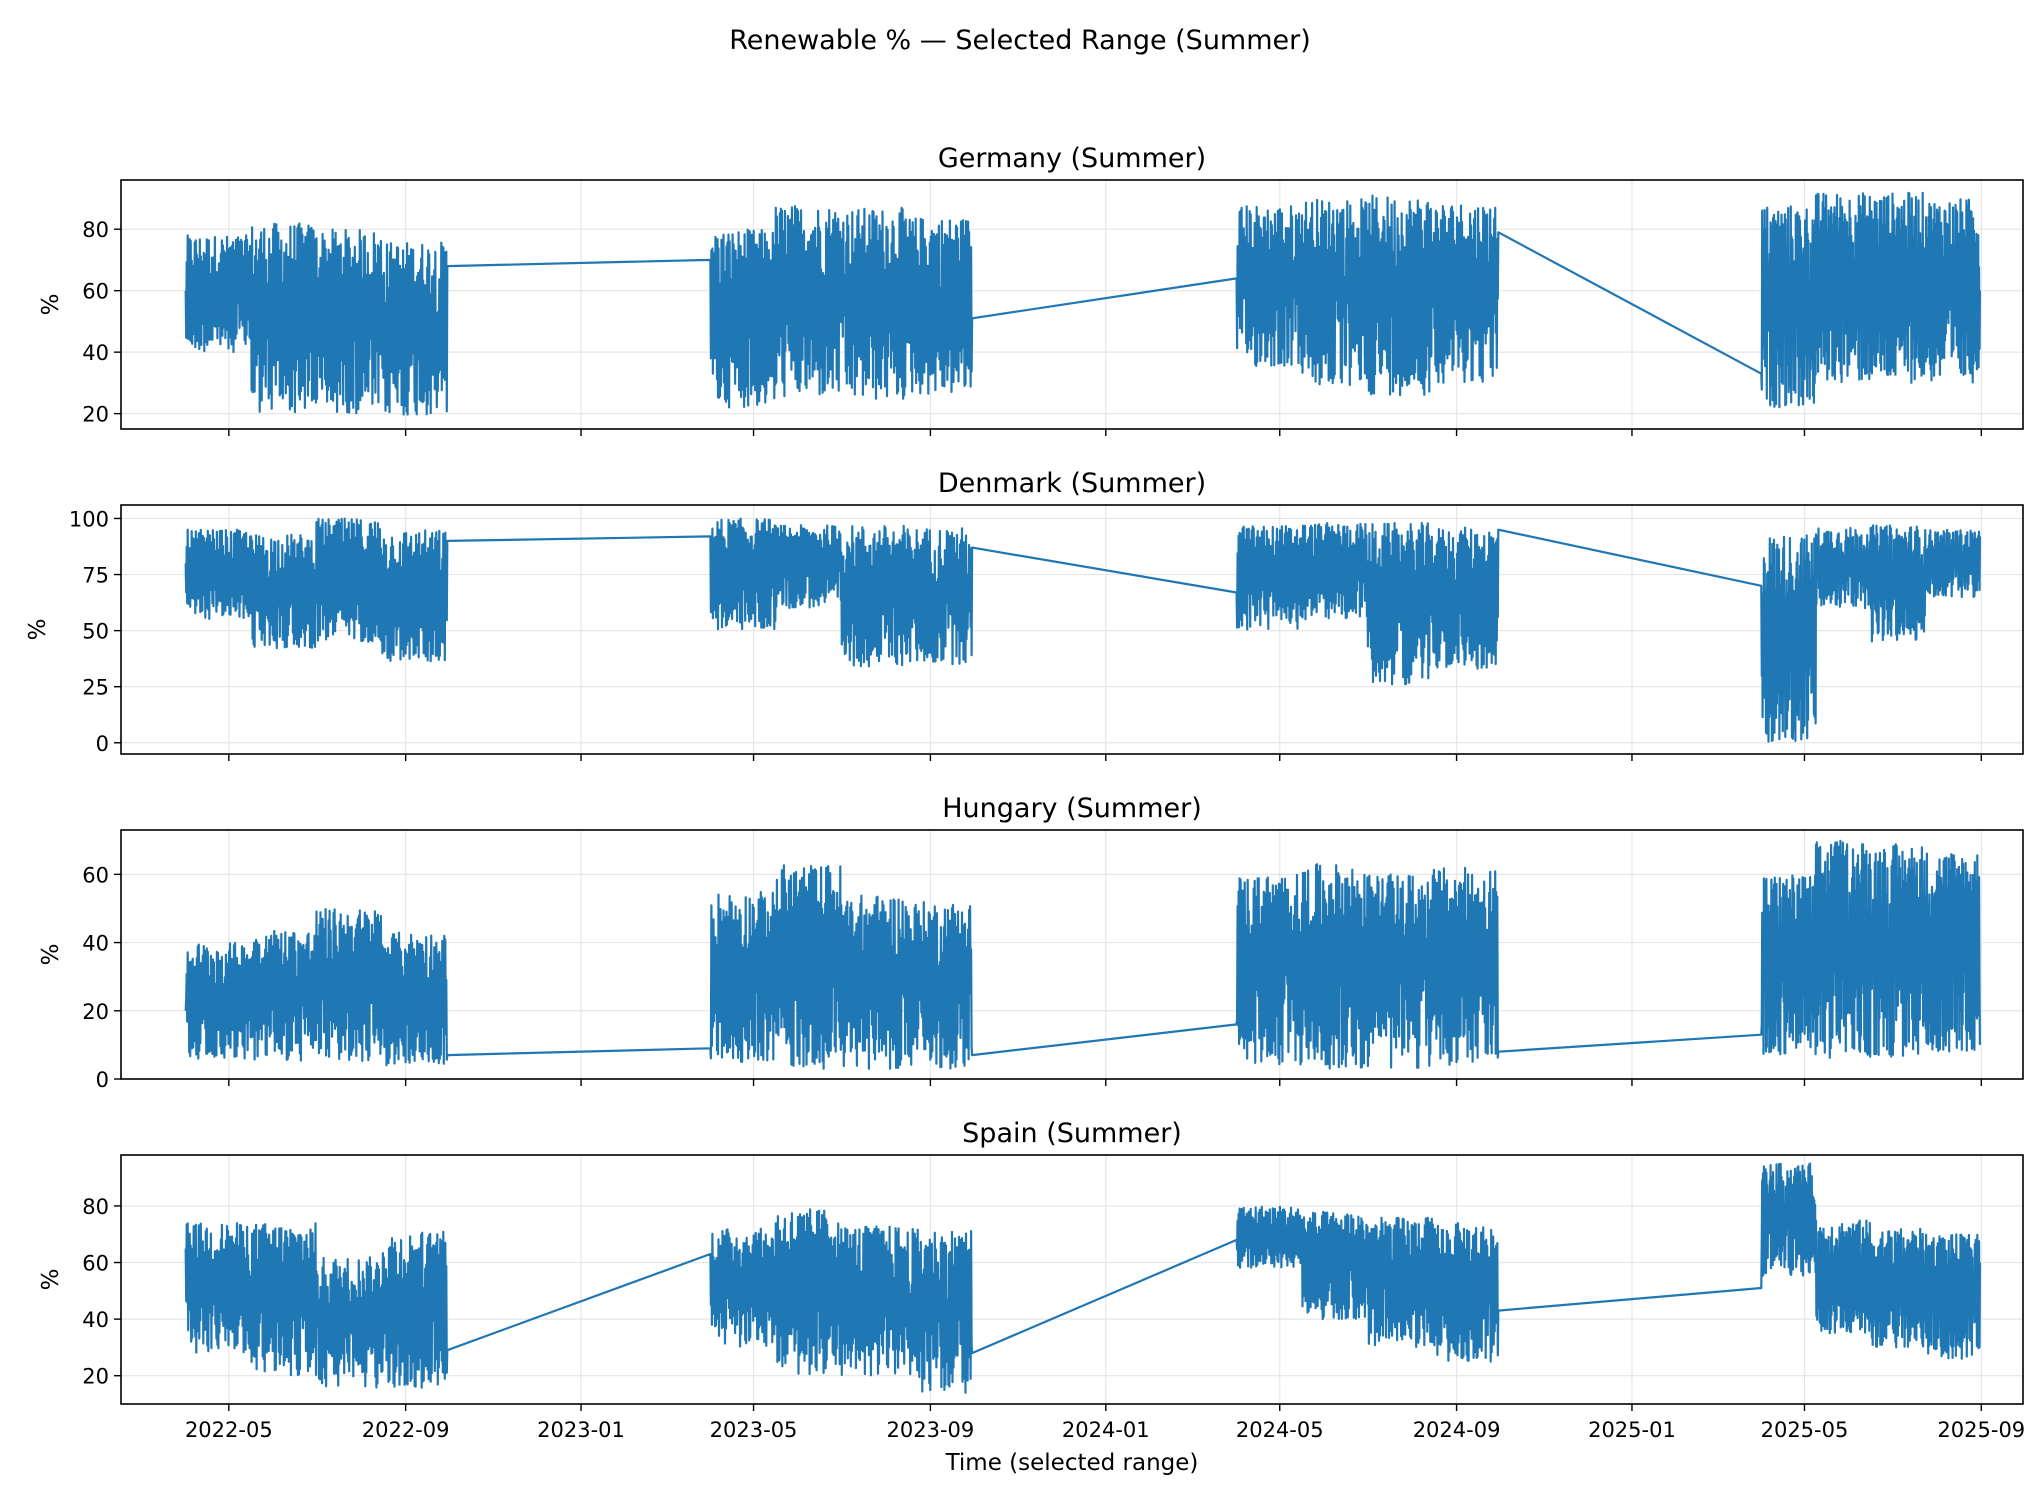 Image resolution: width=2040 pixels, height=1496 pixels. I want to click on x-tick-label: 2023-05, so click(754, 1430).